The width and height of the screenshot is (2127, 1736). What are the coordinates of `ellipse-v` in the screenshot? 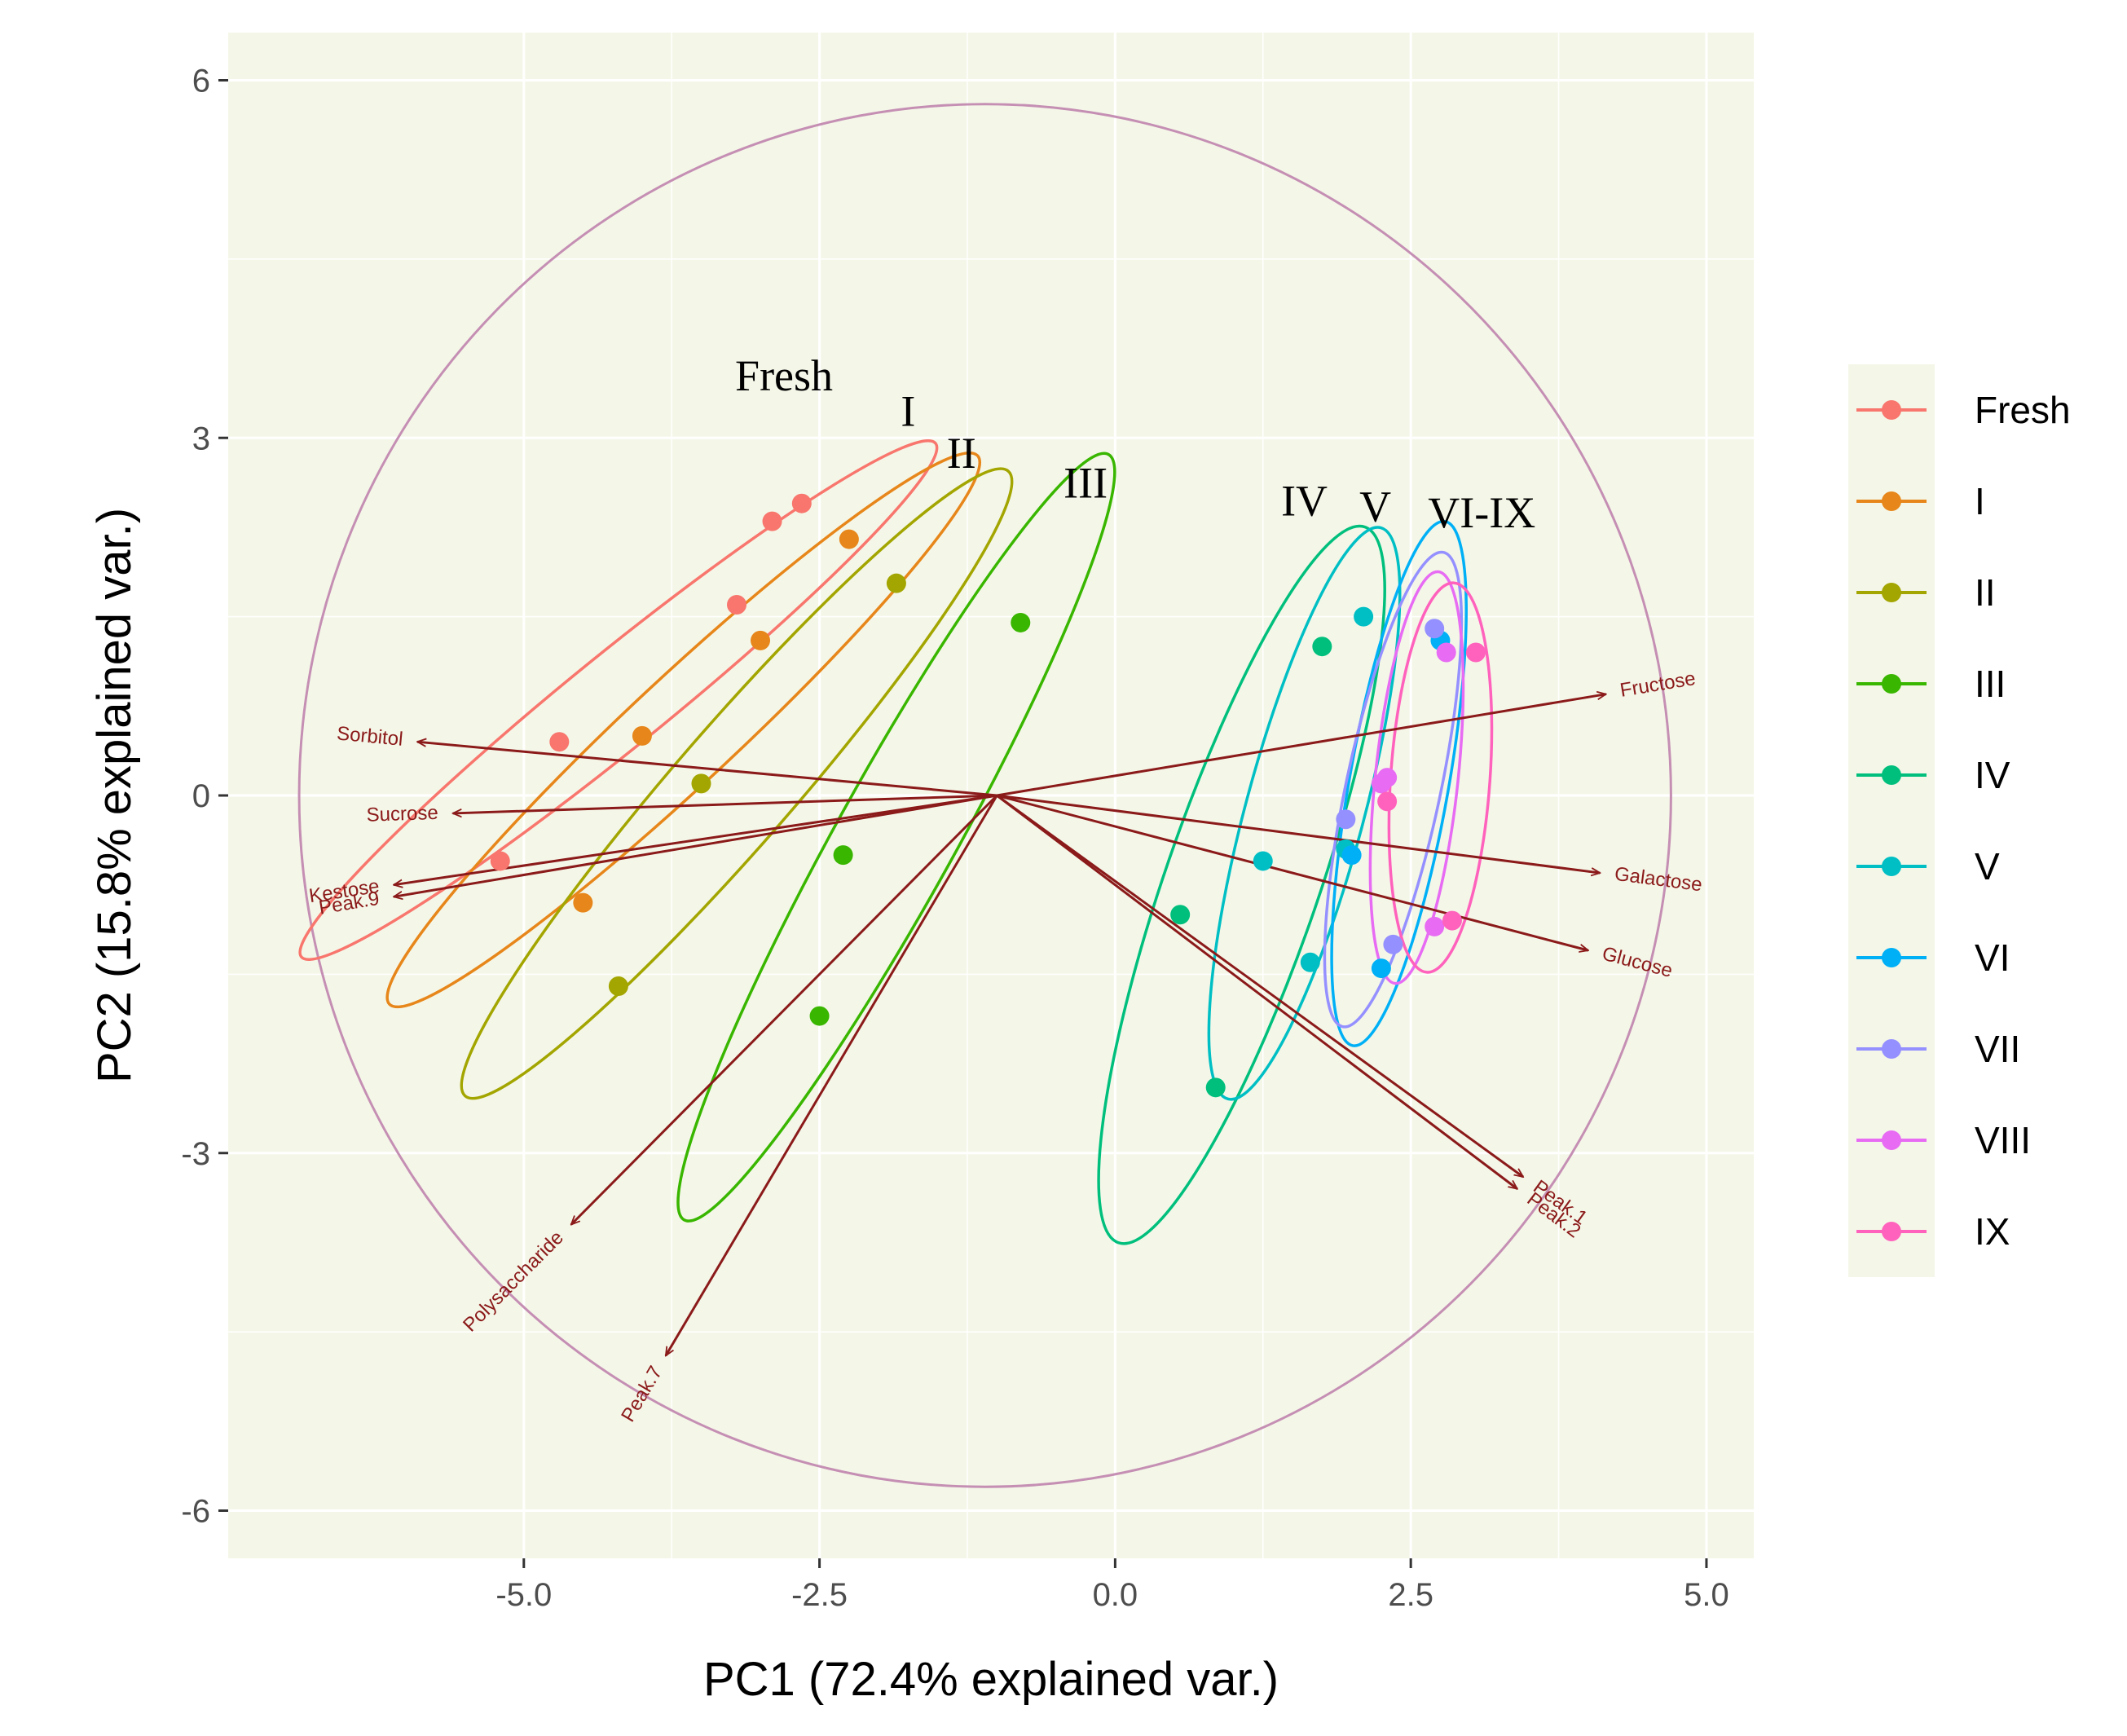 It's located at (1305, 813).